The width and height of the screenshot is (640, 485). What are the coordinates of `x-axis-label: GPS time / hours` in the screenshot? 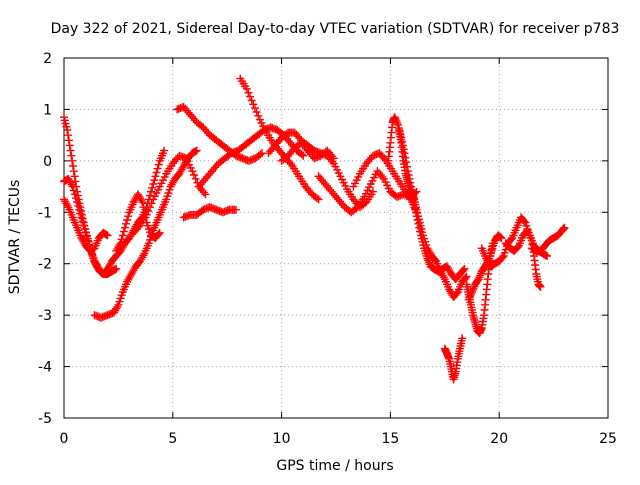 It's located at (334, 466).